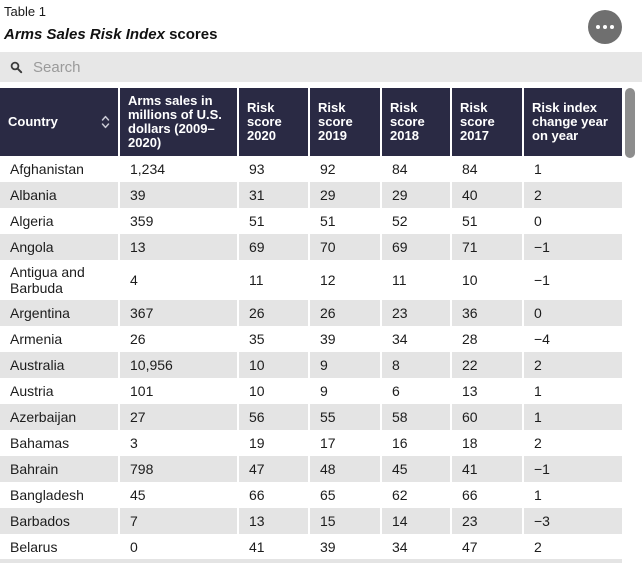 Image resolution: width=642 pixels, height=563 pixels. Describe the element at coordinates (346, 365) in the screenshot. I see `cell-value: 9` at that location.